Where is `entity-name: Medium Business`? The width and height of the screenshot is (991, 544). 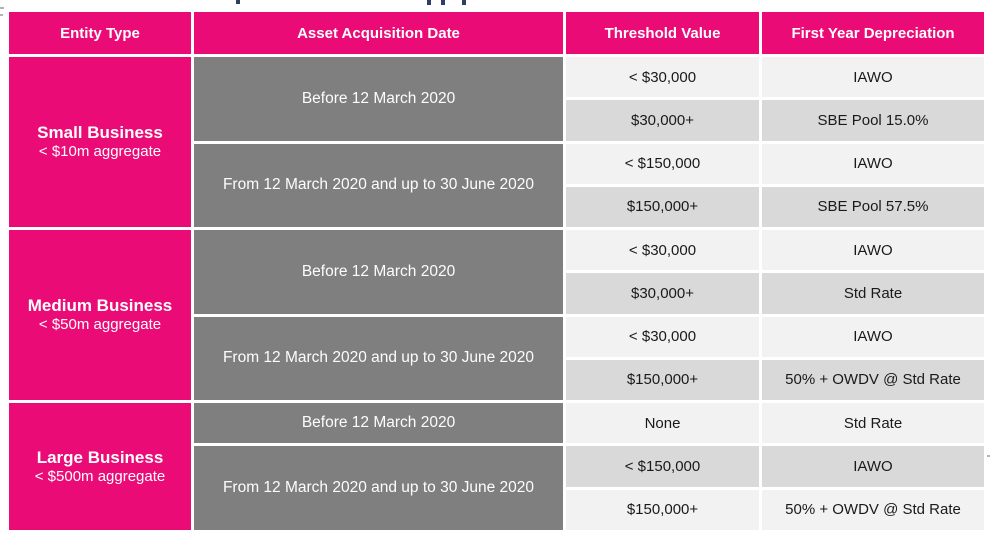 entity-name: Medium Business is located at coordinates (100, 306).